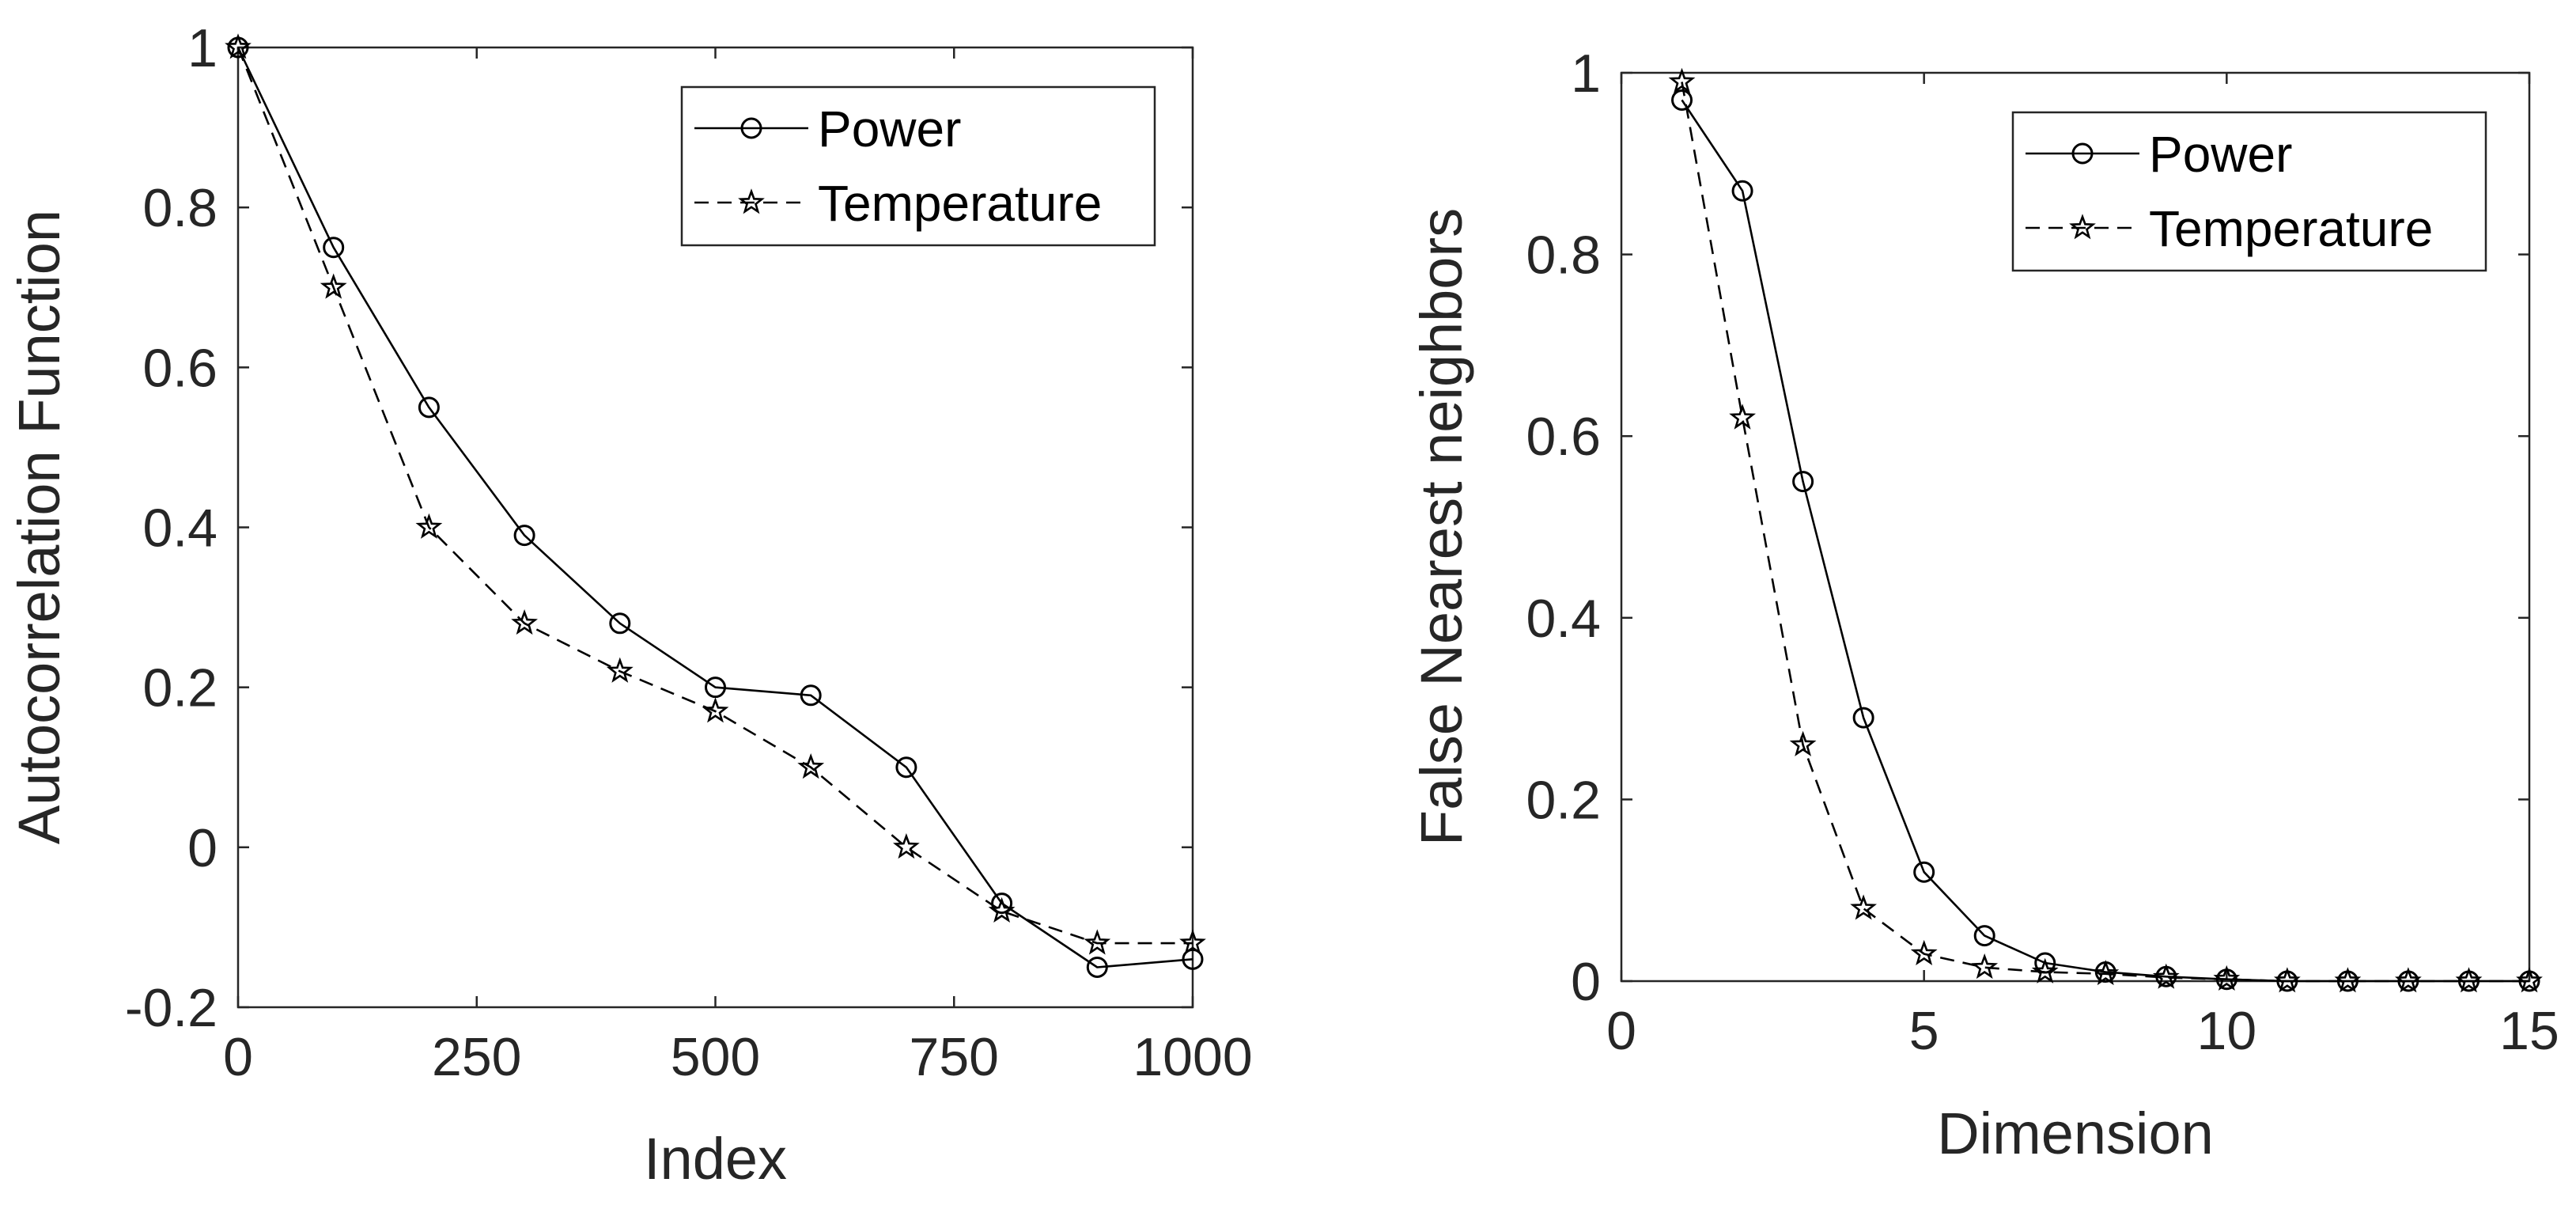  What do you see at coordinates (2227, 1031) in the screenshot?
I see `x-tick-label: 10` at bounding box center [2227, 1031].